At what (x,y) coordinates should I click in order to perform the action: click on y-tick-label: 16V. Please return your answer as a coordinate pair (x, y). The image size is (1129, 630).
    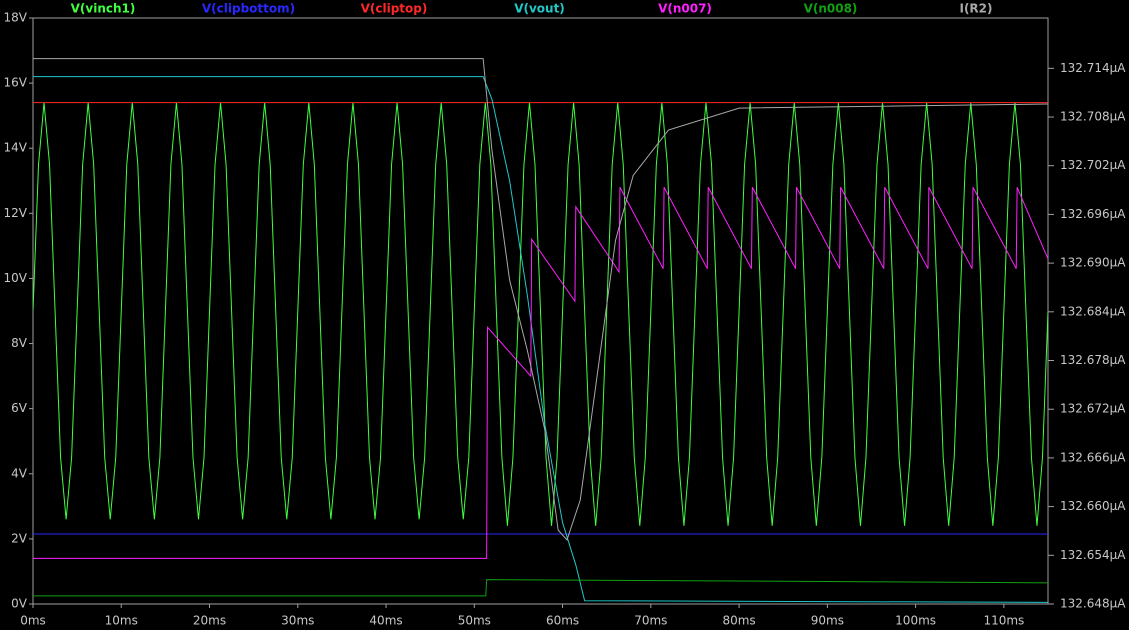
    Looking at the image, I should click on (16, 83).